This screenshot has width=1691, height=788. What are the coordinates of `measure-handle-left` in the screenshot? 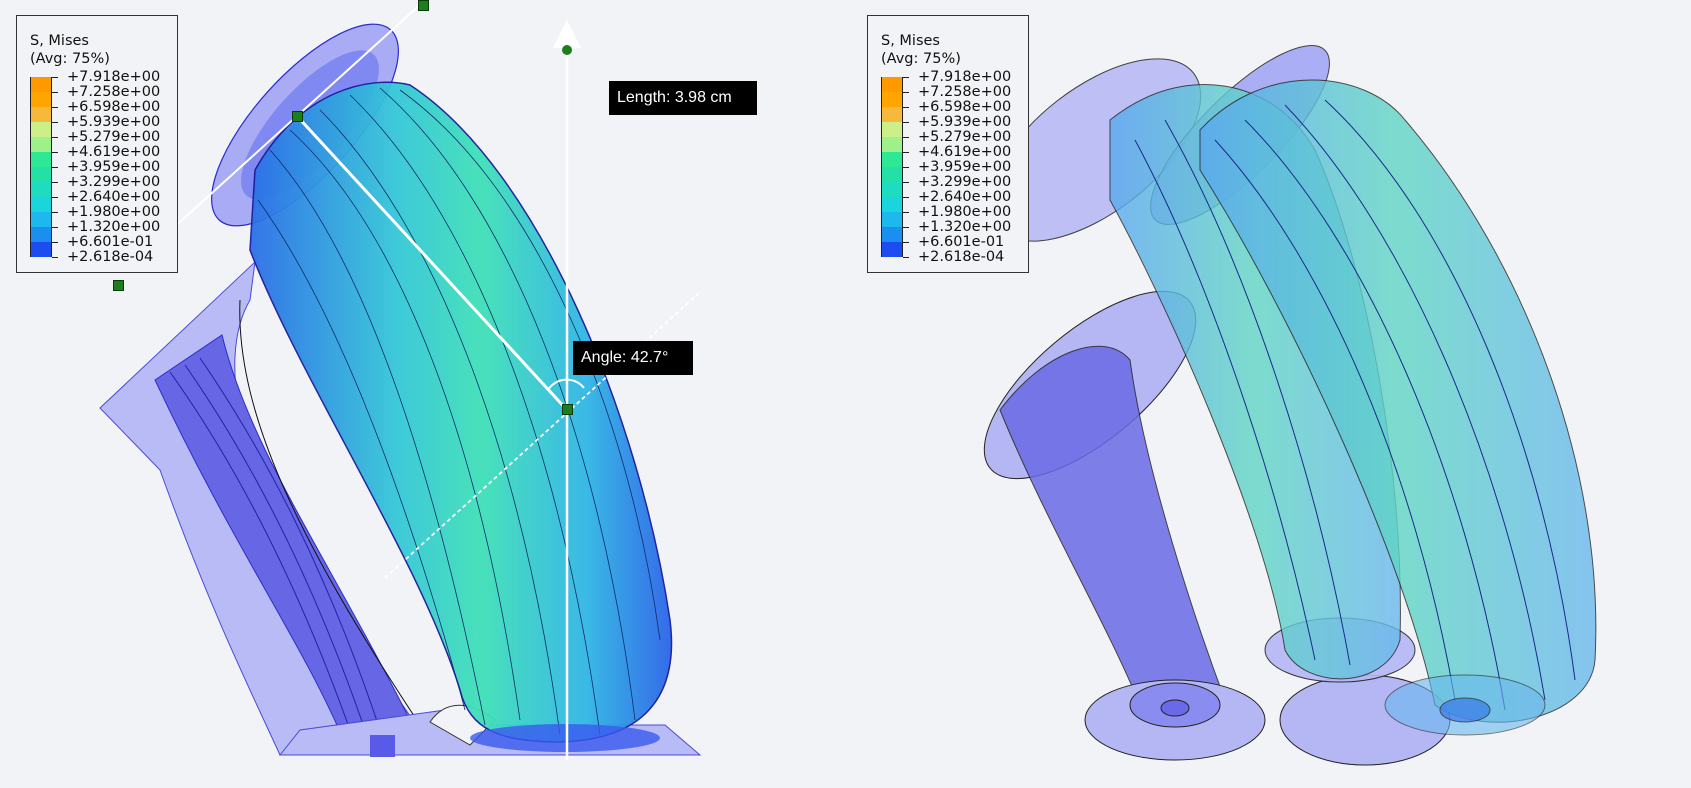 It's located at (118, 285).